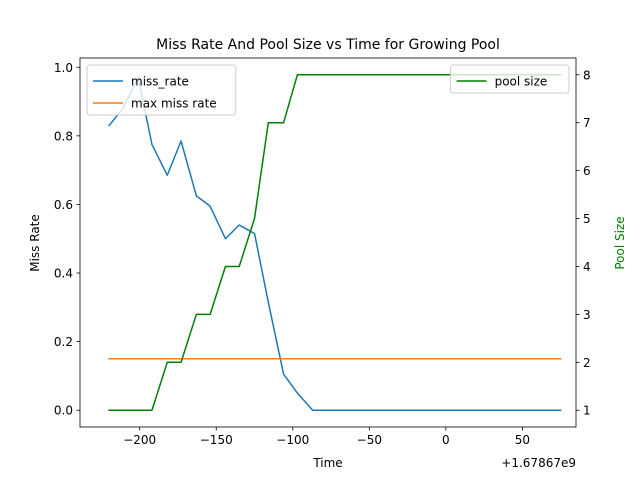  I want to click on x-tick-label: 50, so click(522, 440).